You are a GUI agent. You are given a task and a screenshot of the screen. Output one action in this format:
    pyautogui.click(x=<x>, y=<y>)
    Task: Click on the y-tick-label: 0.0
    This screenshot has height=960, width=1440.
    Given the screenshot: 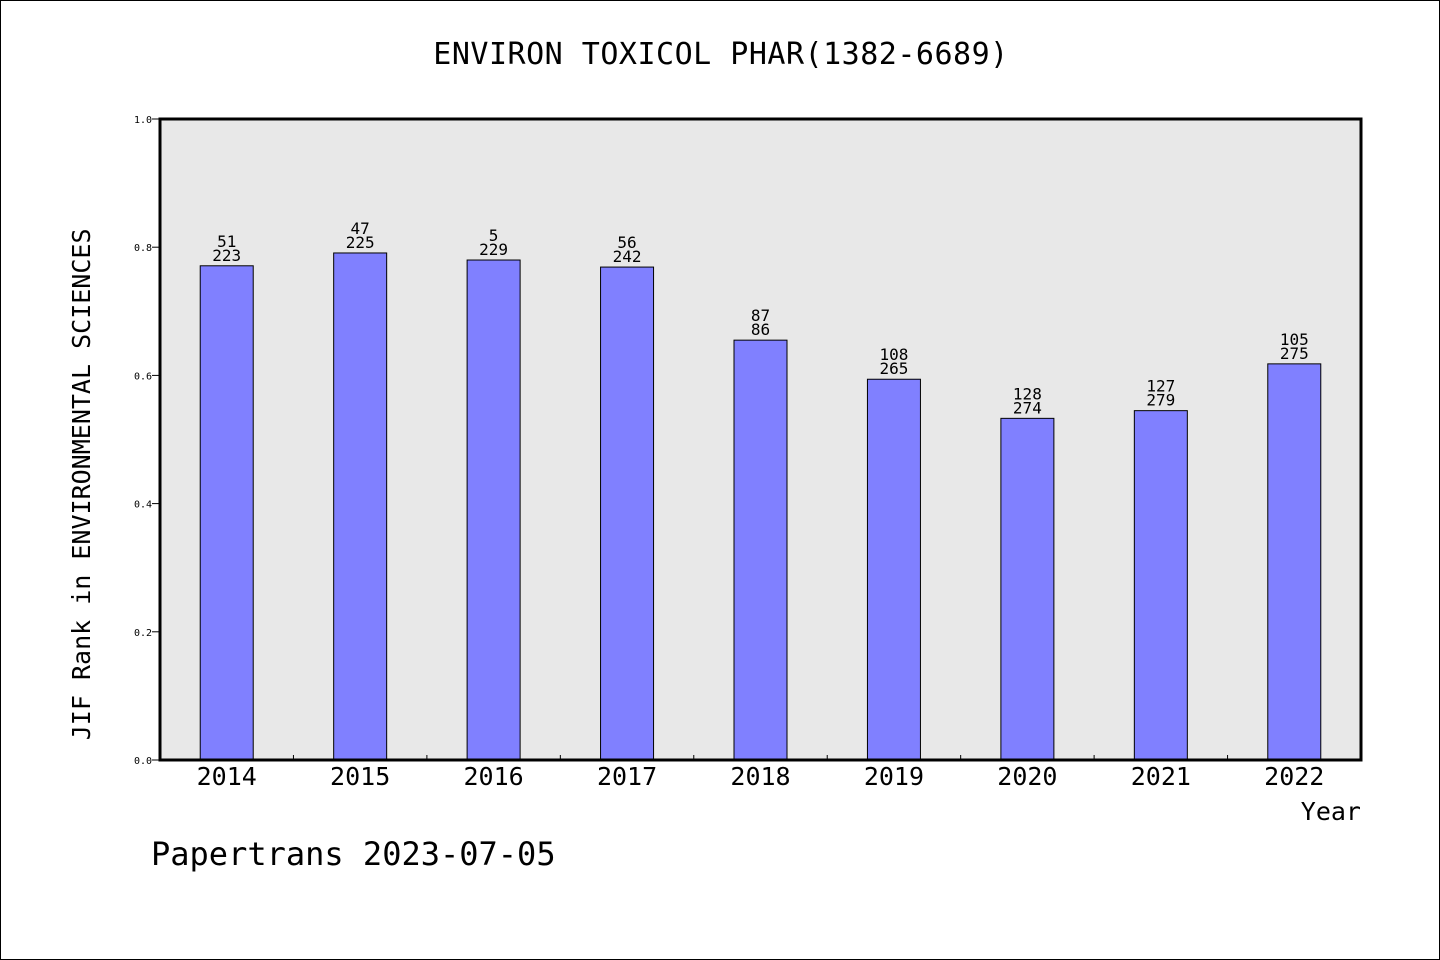 What is the action you would take?
    pyautogui.click(x=143, y=761)
    